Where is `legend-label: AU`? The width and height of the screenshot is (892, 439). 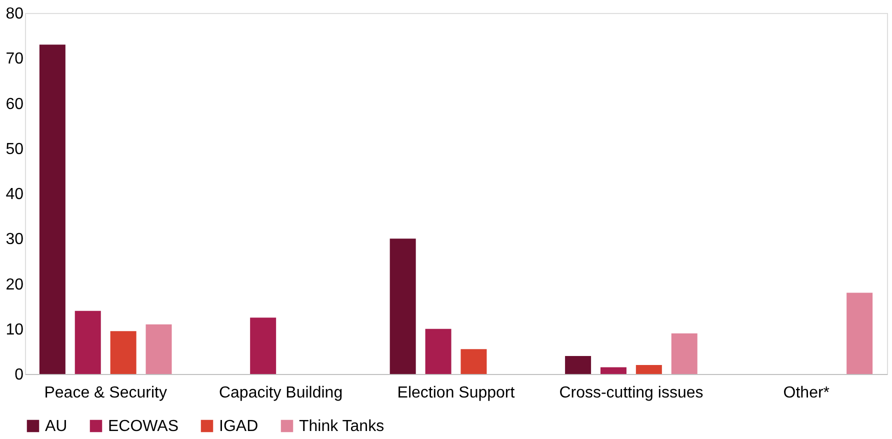 legend-label: AU is located at coordinates (56, 426).